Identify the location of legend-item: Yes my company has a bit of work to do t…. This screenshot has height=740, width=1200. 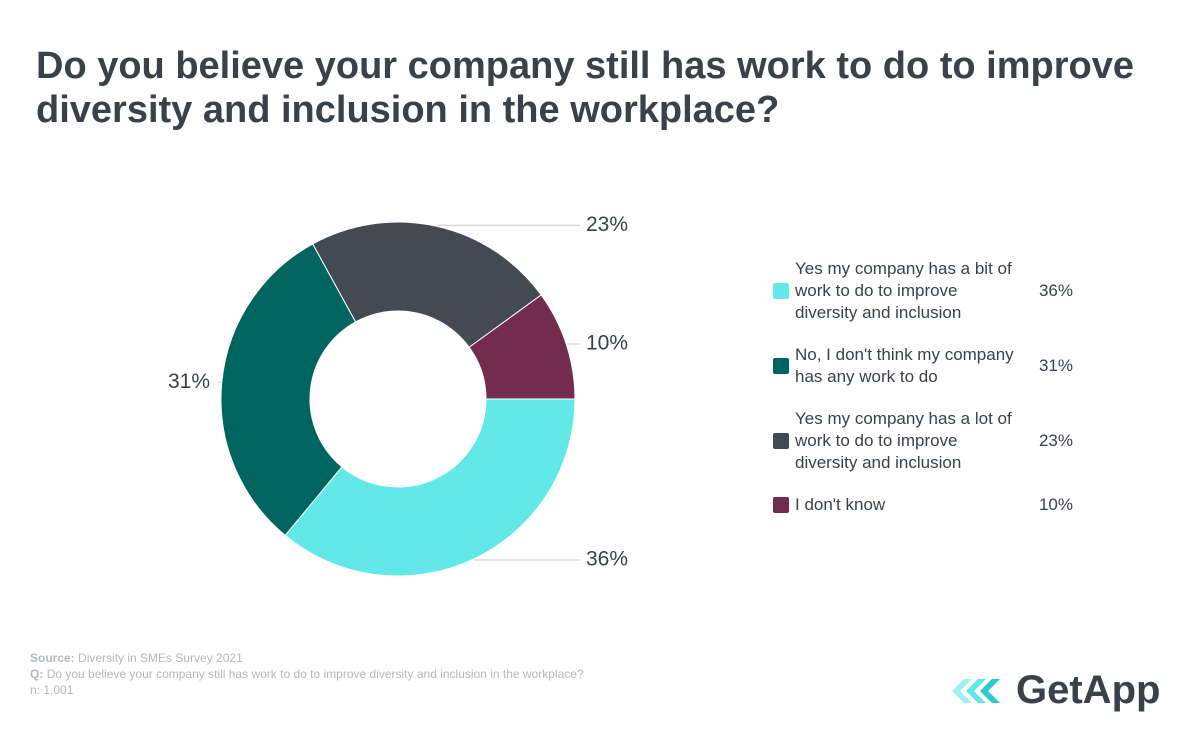
(923, 291).